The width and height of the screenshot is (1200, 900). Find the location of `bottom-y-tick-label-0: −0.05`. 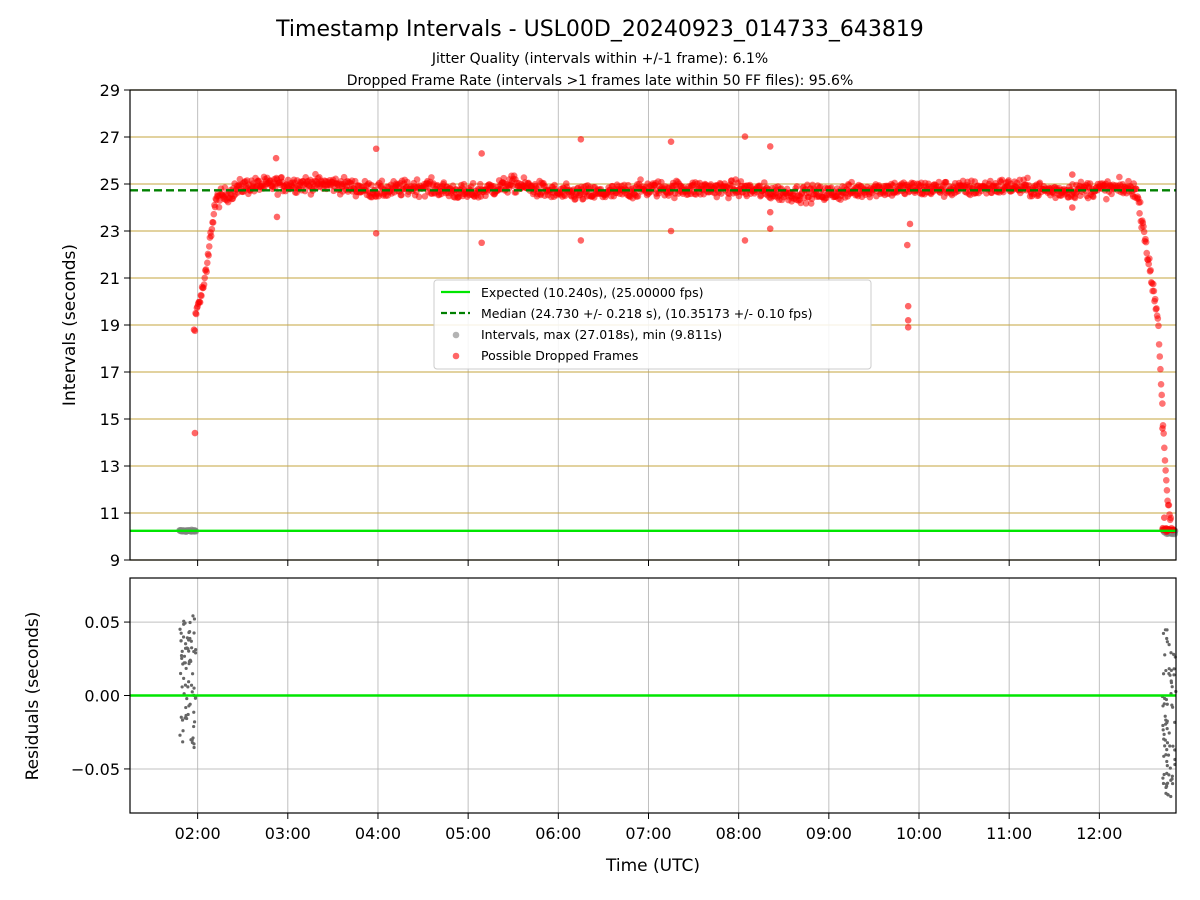

bottom-y-tick-label-0: −0.05 is located at coordinates (95, 769).